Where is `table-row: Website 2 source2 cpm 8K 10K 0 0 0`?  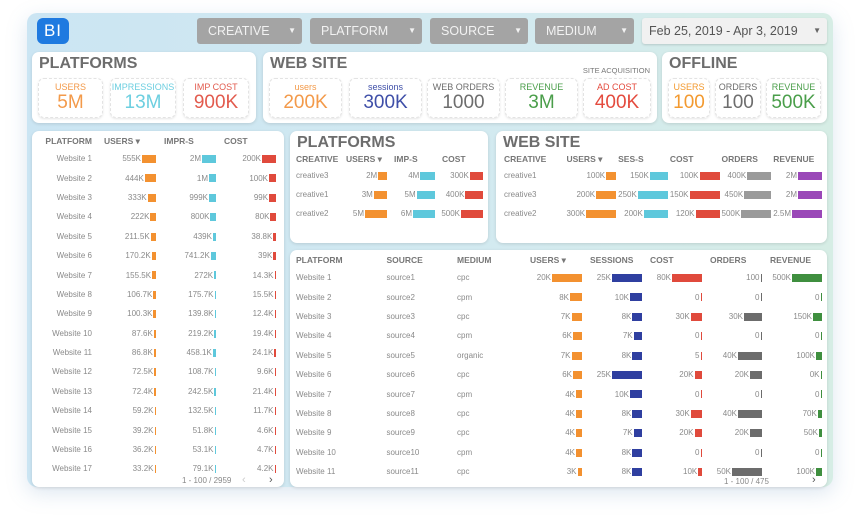 table-row: Website 2 source2 cpm 8K 10K 0 0 0 is located at coordinates (560, 296).